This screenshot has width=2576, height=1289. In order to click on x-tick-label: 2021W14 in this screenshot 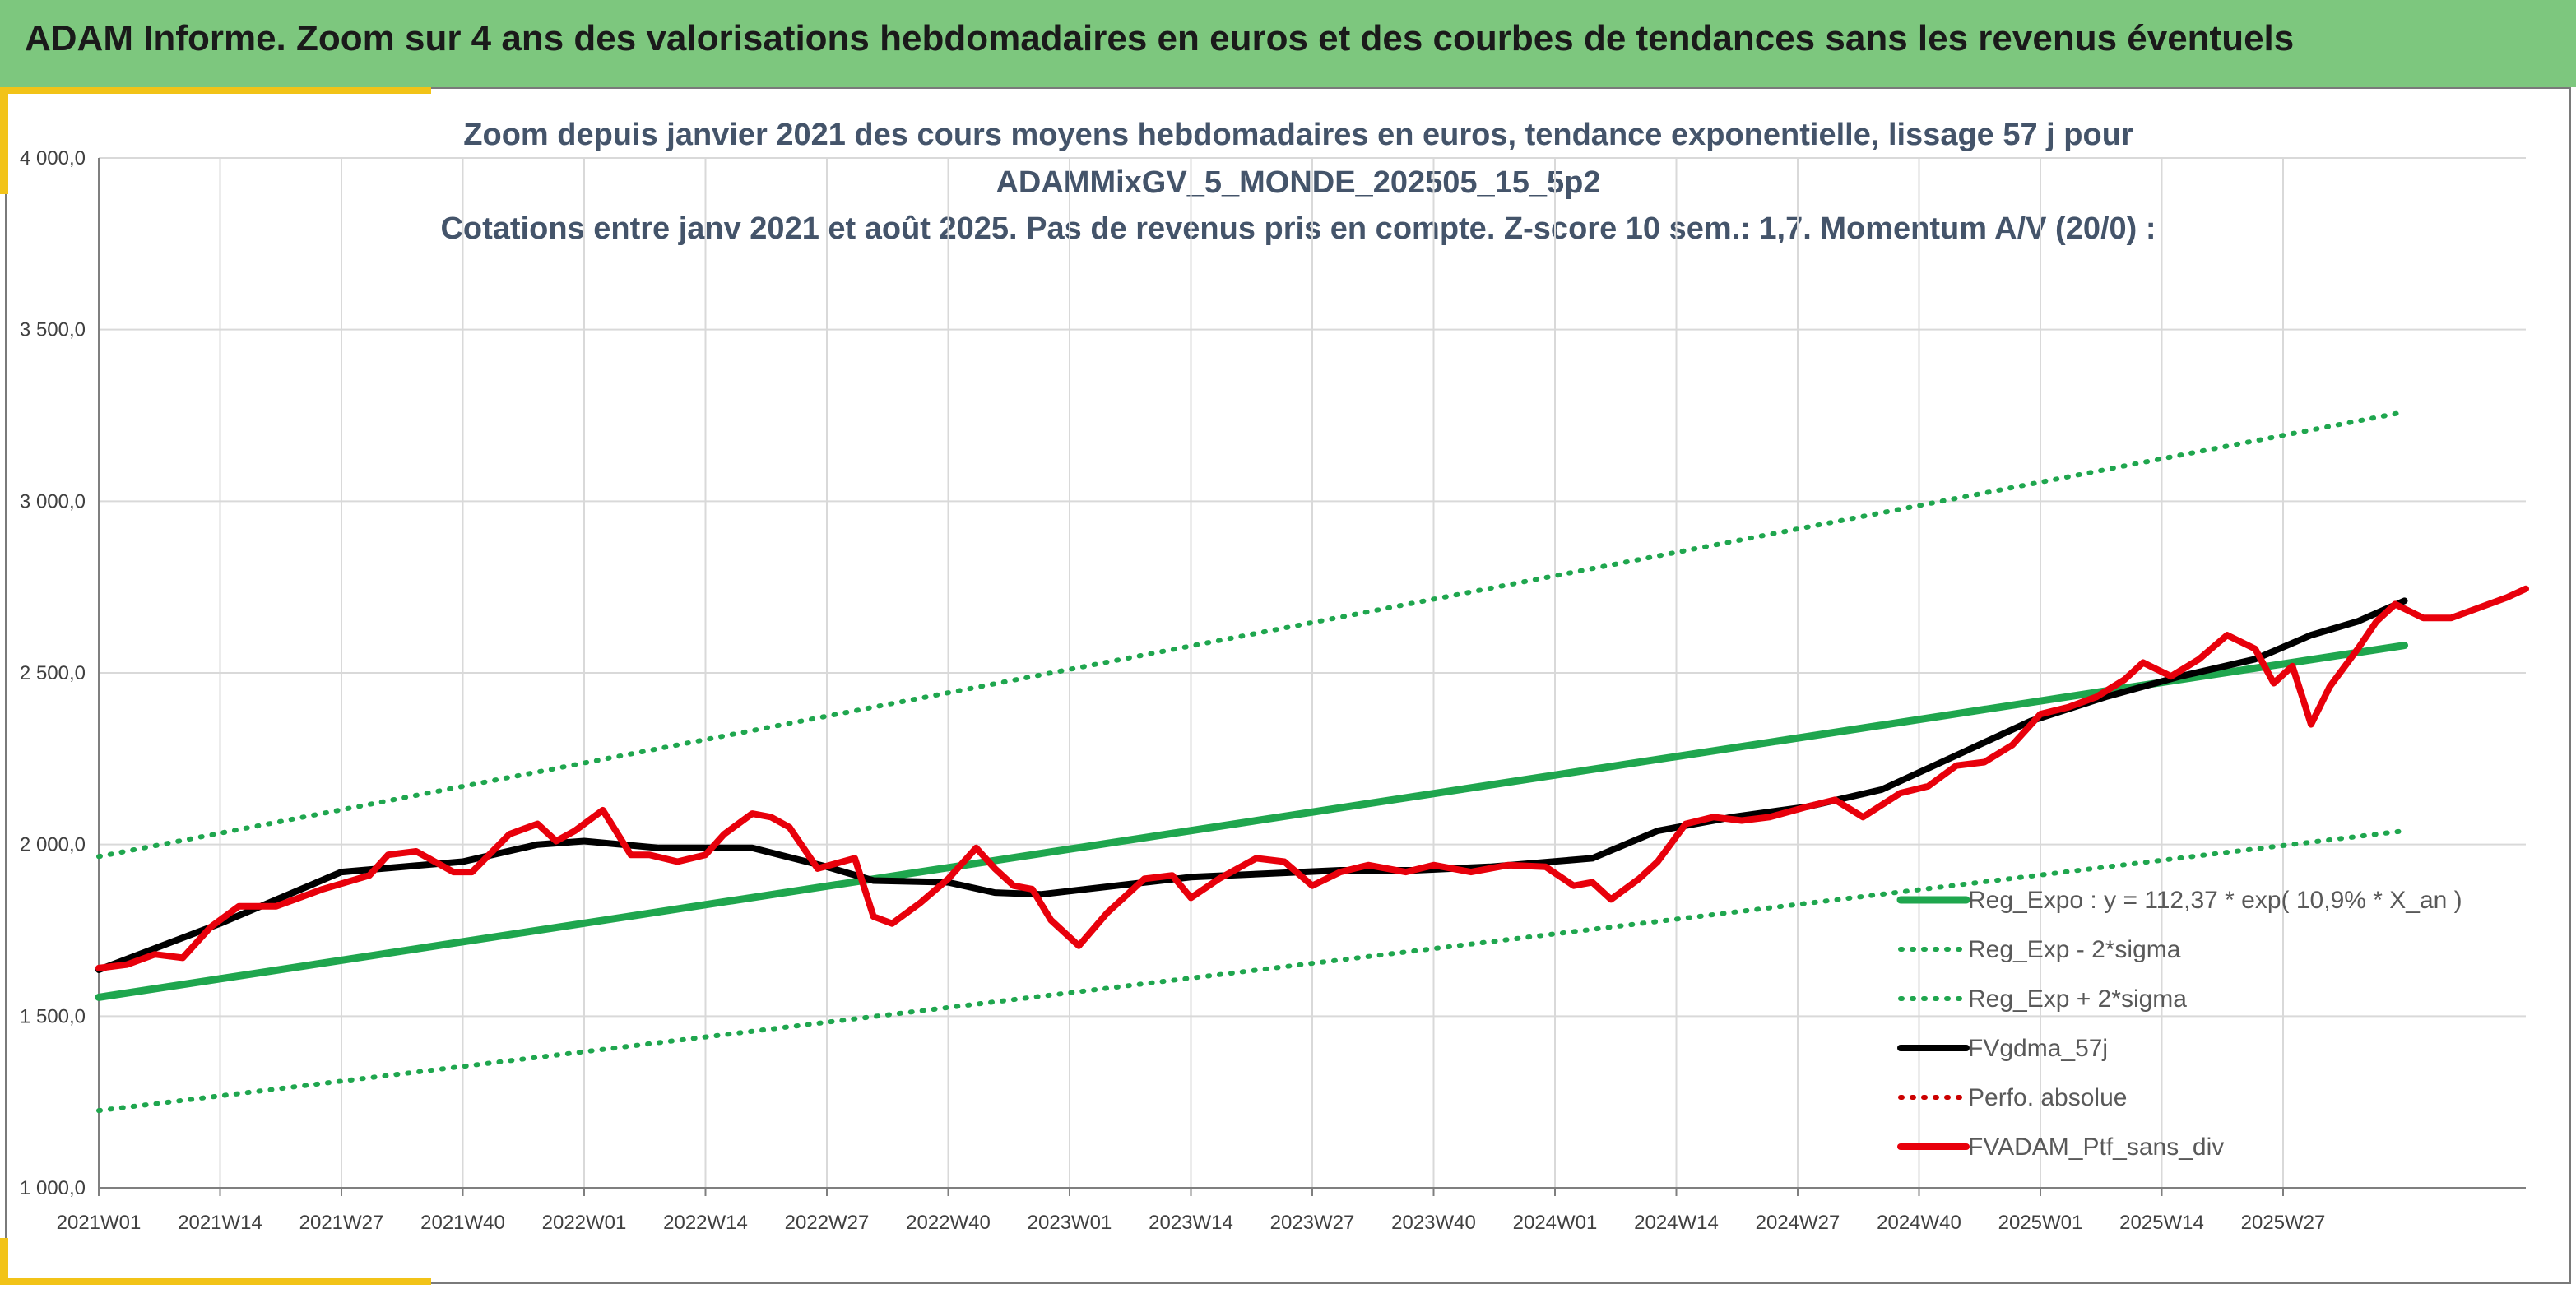, I will do `click(220, 1223)`.